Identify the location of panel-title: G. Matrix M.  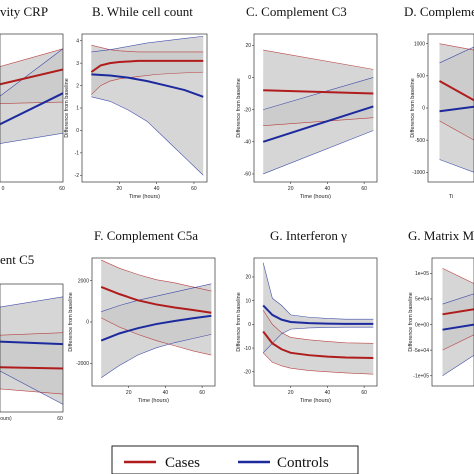
(441, 235).